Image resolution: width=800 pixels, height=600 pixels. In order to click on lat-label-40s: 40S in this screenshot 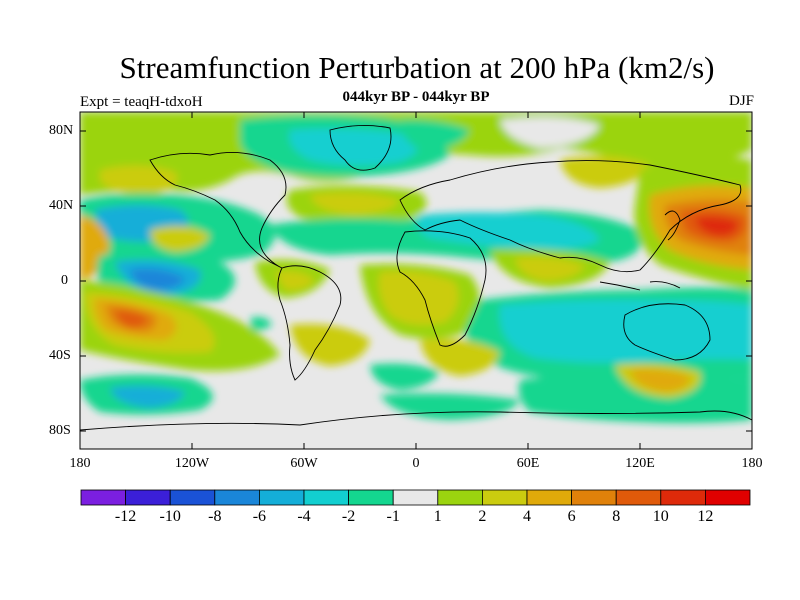, I will do `click(60, 355)`.